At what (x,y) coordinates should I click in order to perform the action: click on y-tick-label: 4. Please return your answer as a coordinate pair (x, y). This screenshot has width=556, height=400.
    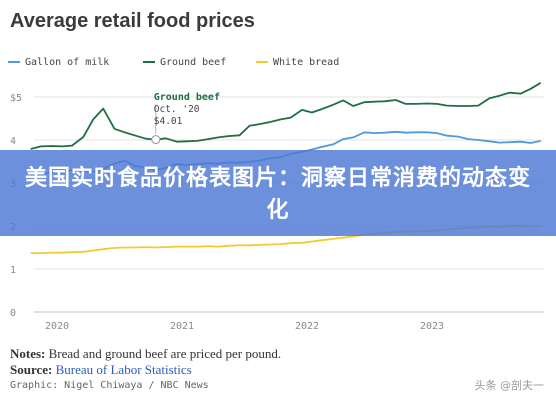
    Looking at the image, I should click on (13, 141).